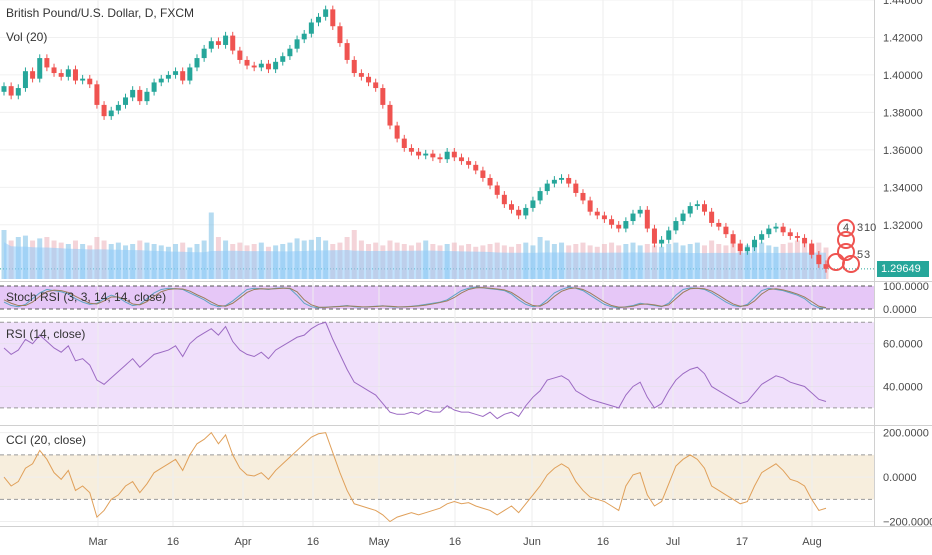 This screenshot has height=555, width=932. I want to click on price-tick-label: 1.38000, so click(903, 113).